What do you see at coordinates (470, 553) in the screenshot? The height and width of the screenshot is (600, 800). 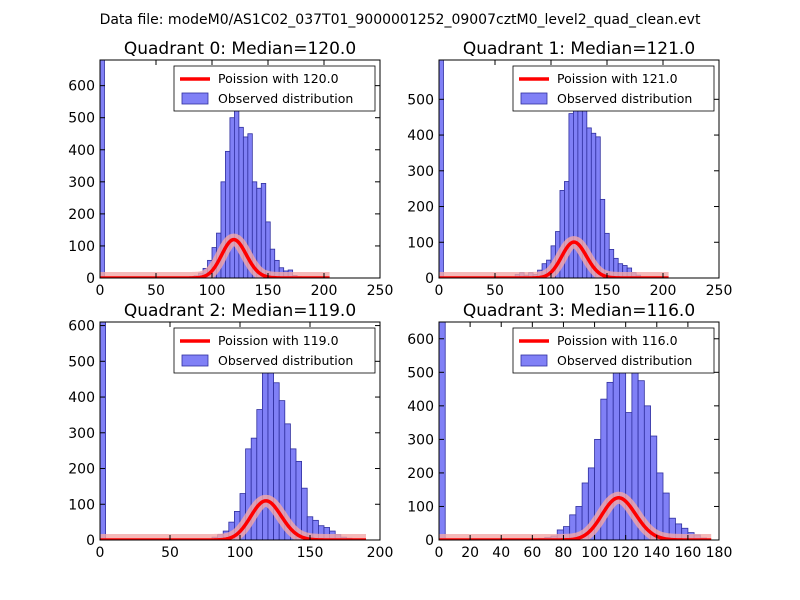 I see `x-tick-label: 20` at bounding box center [470, 553].